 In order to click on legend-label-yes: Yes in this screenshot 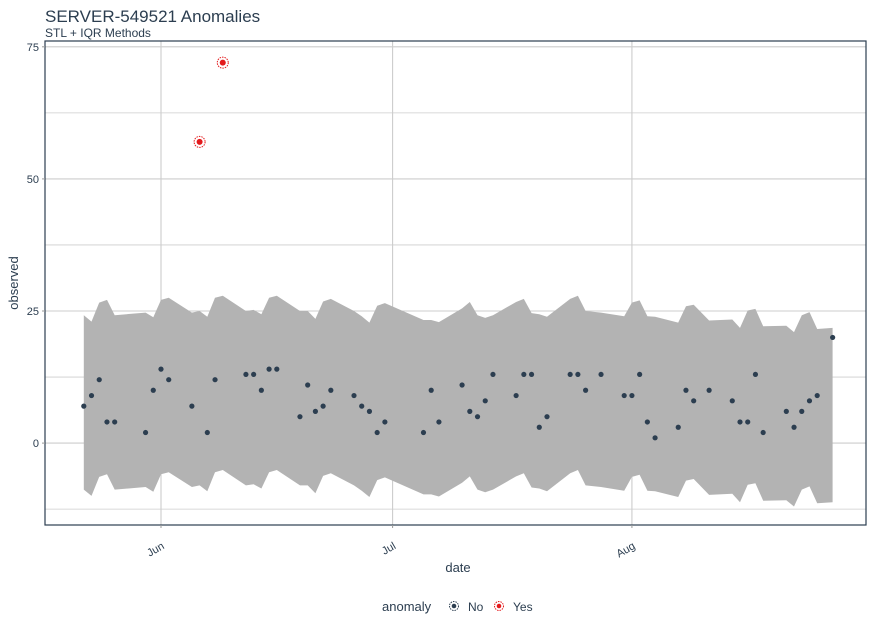, I will do `click(523, 607)`.